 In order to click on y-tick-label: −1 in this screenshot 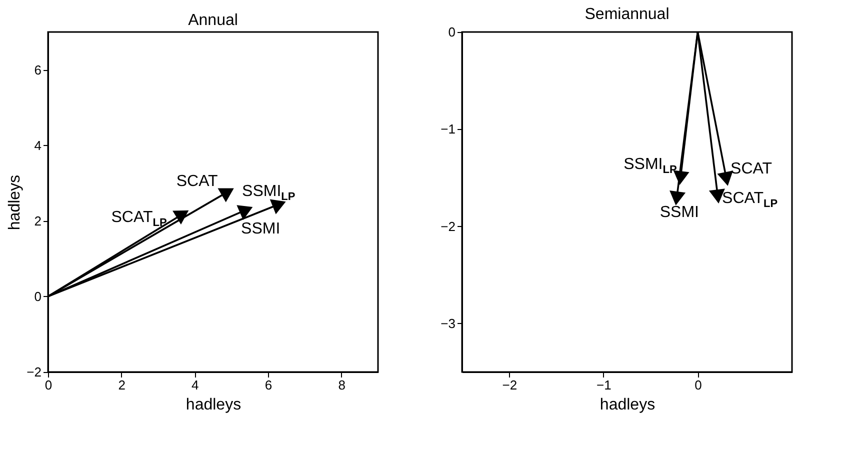, I will do `click(448, 129)`.